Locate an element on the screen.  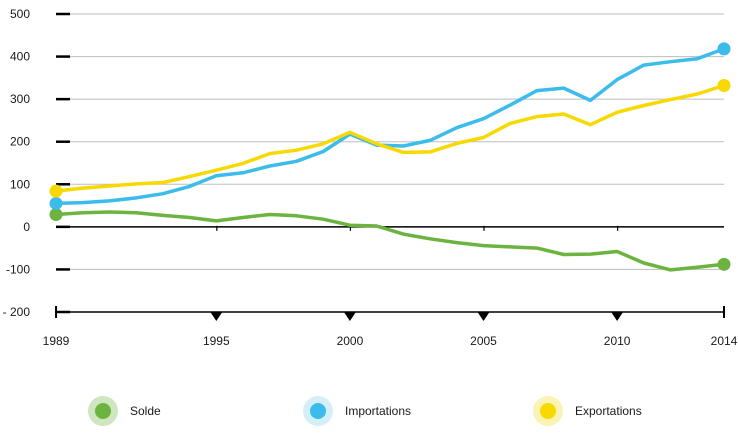
y-tick-label: 500 is located at coordinates (20, 14).